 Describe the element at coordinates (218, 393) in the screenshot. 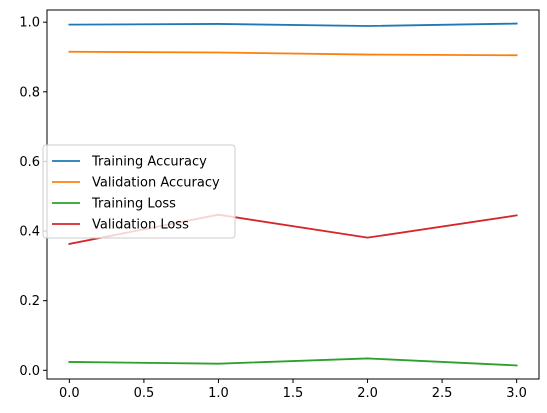

I see `x-tick-label: 1.0` at that location.